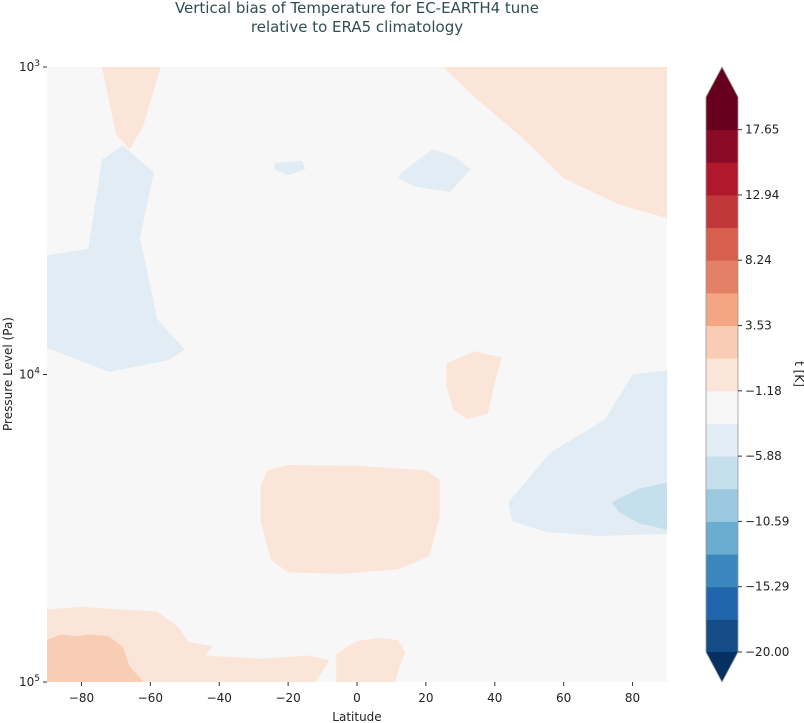  Describe the element at coordinates (131, 108) in the screenshot. I see `region-warm-bias-top-left` at that location.